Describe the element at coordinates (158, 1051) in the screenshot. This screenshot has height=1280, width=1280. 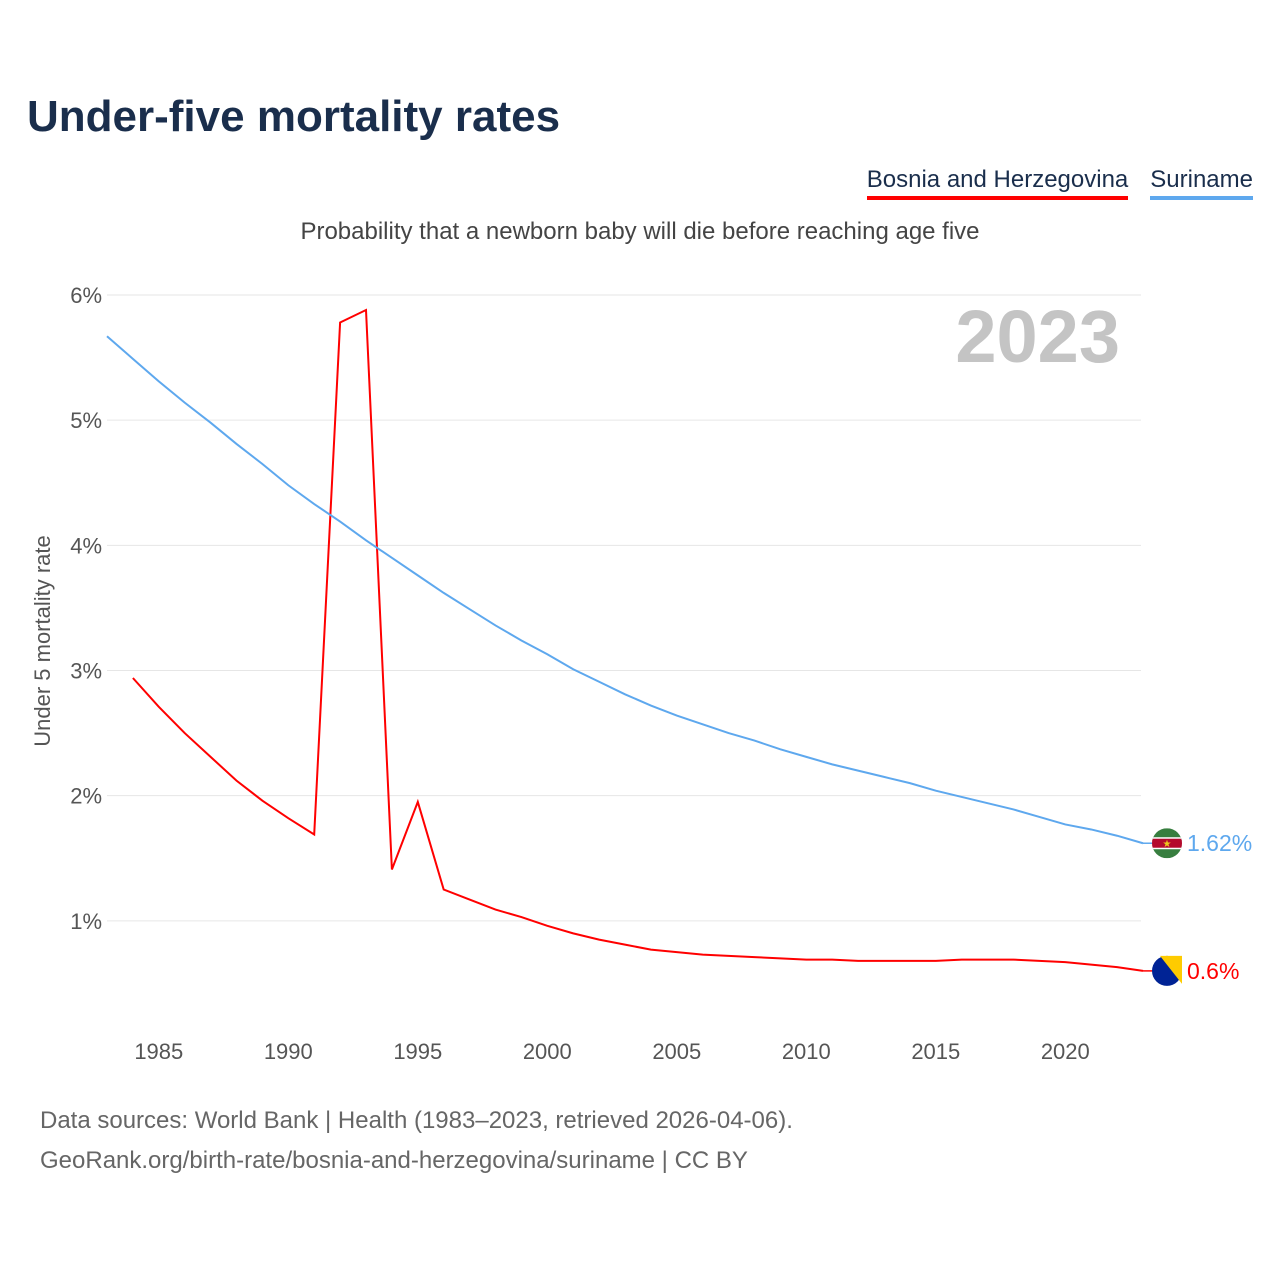
I see `x-tick-label: 1985` at that location.